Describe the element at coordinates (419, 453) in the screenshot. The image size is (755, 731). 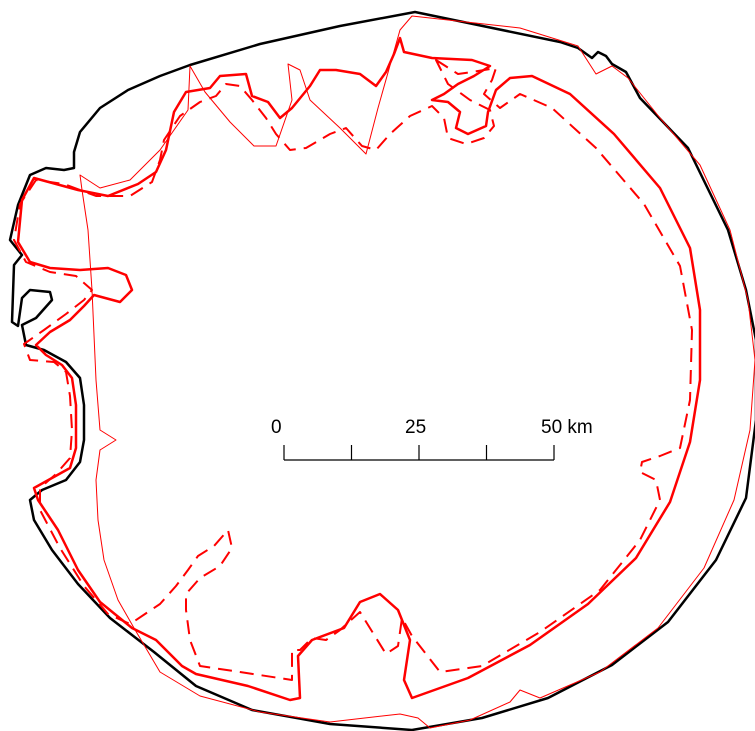
I see `scale-bar` at that location.